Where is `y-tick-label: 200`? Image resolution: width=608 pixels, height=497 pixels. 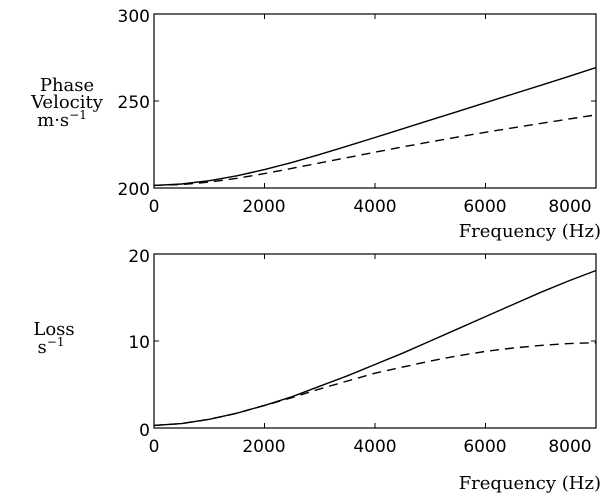
y-tick-label: 200 is located at coordinates (134, 190).